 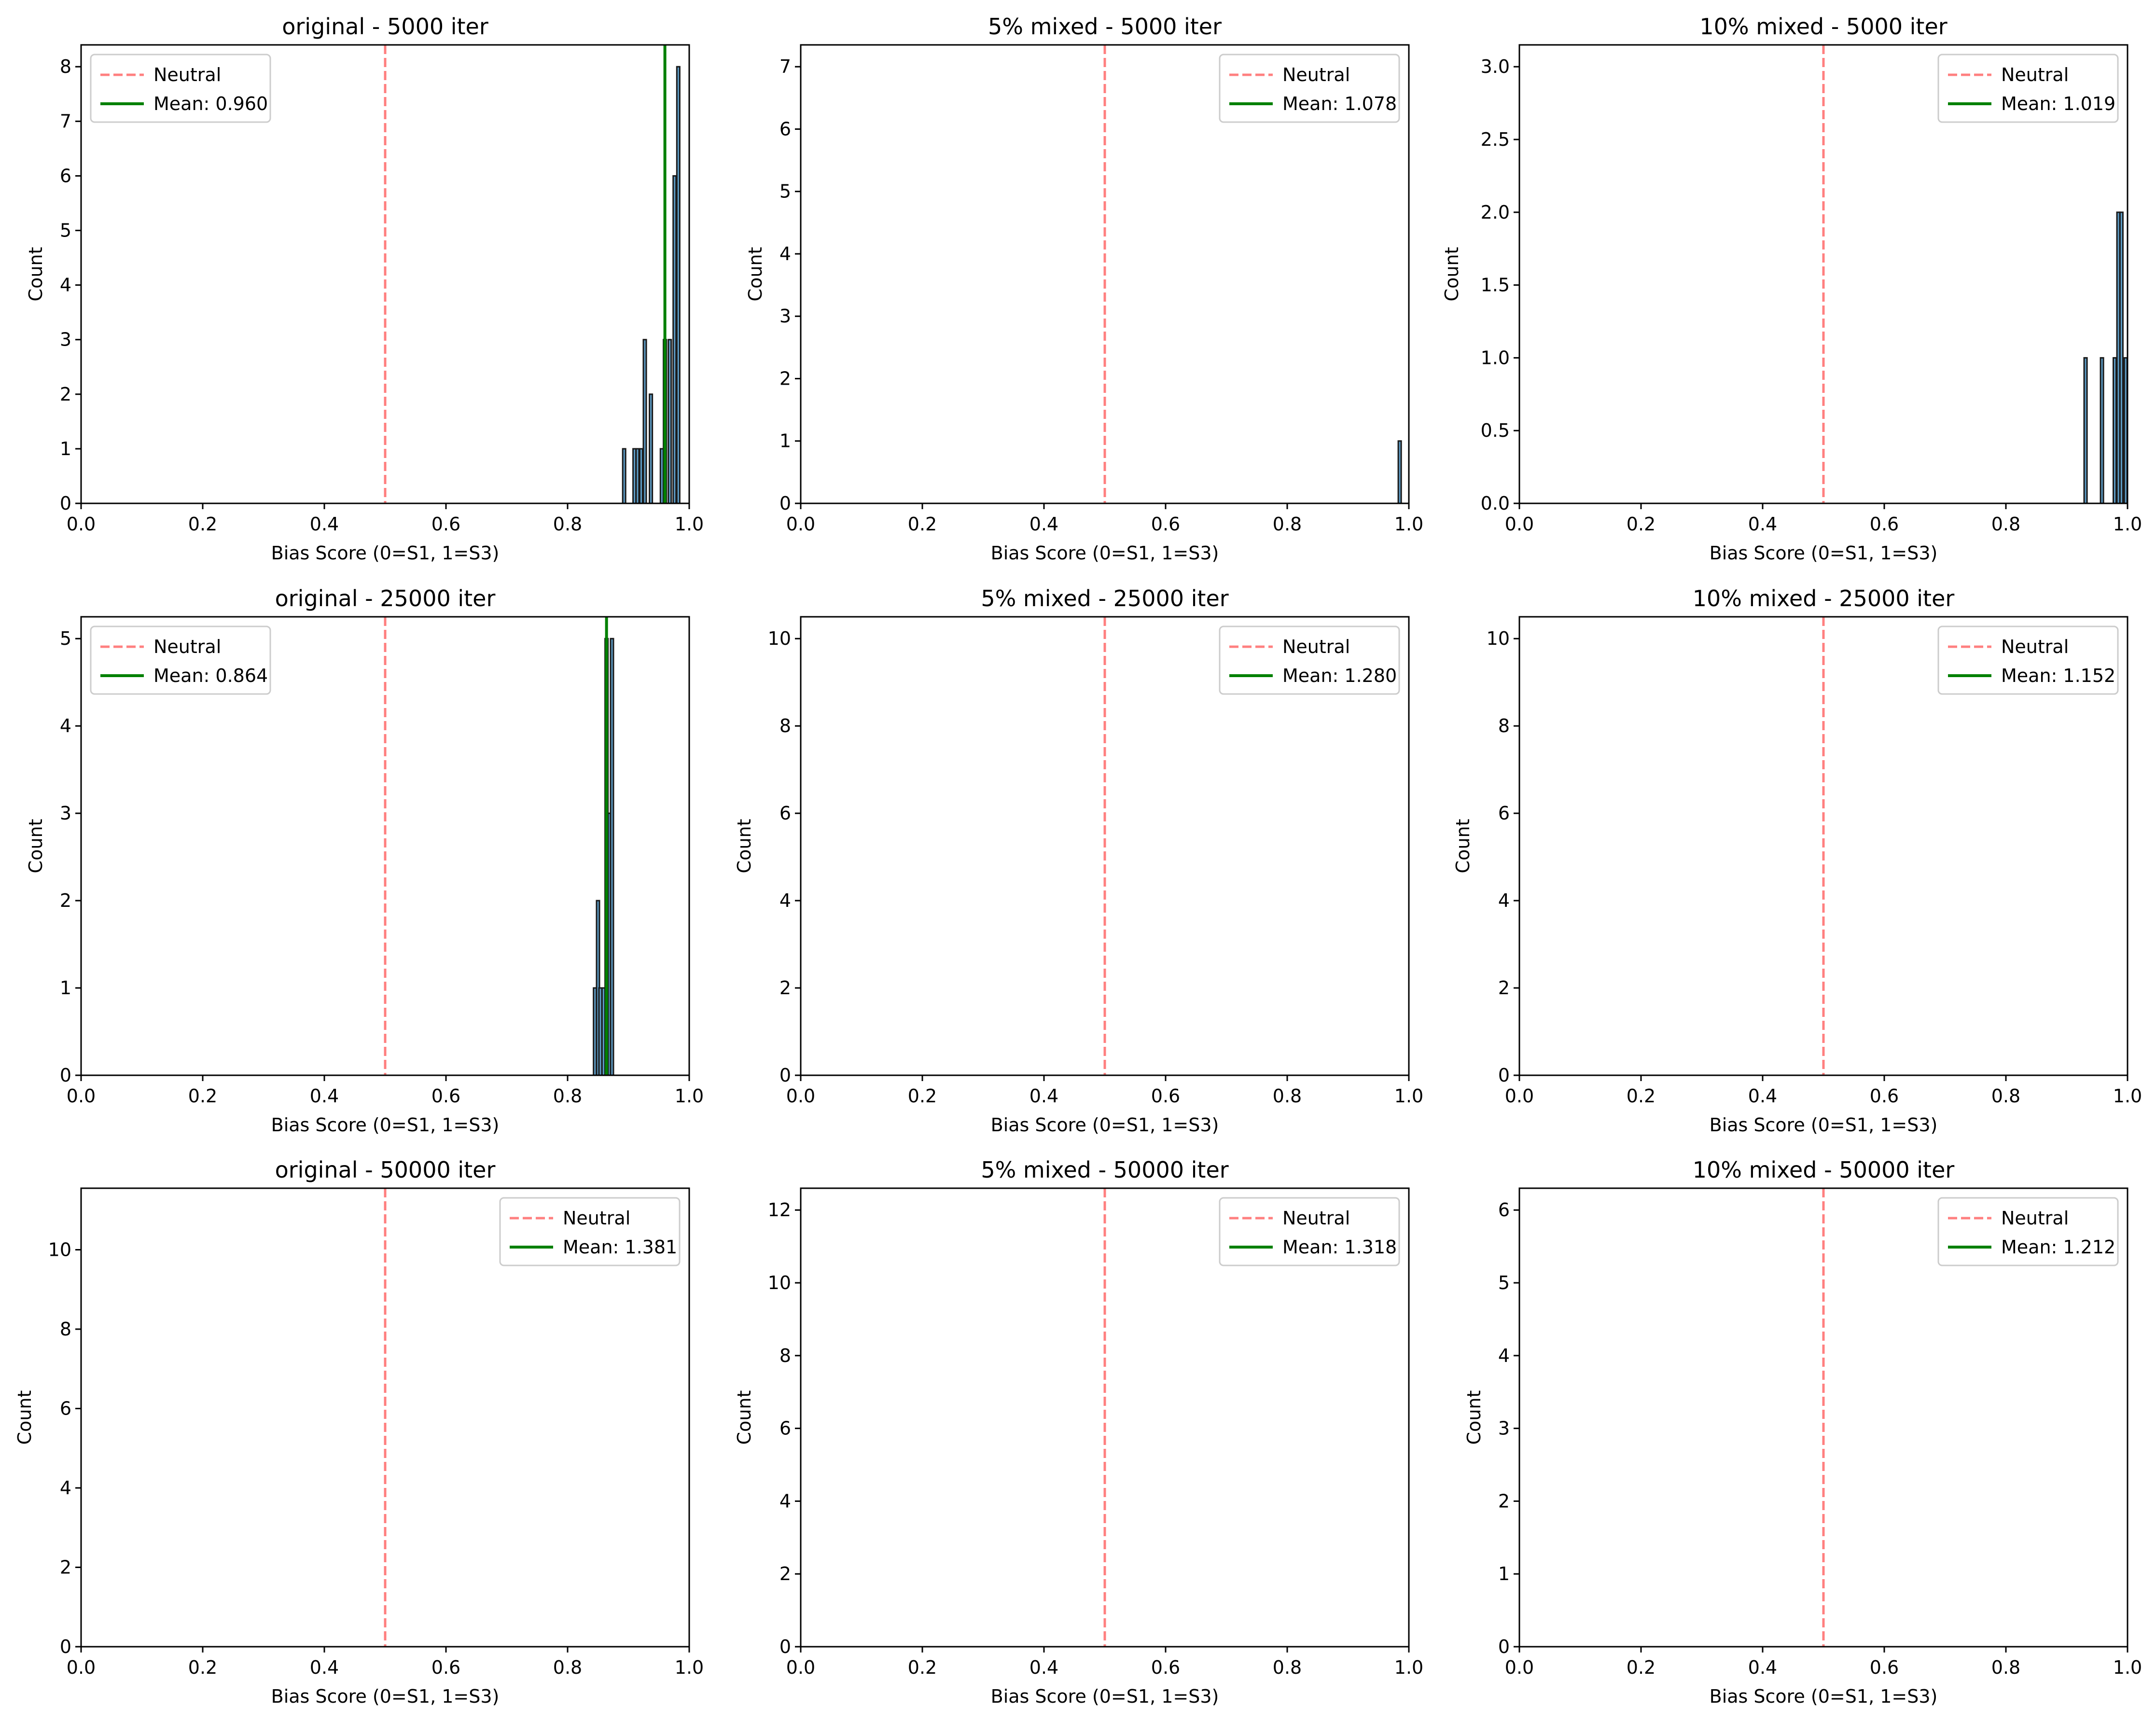 I want to click on y-tick-label: 1.5, so click(x=1495, y=285).